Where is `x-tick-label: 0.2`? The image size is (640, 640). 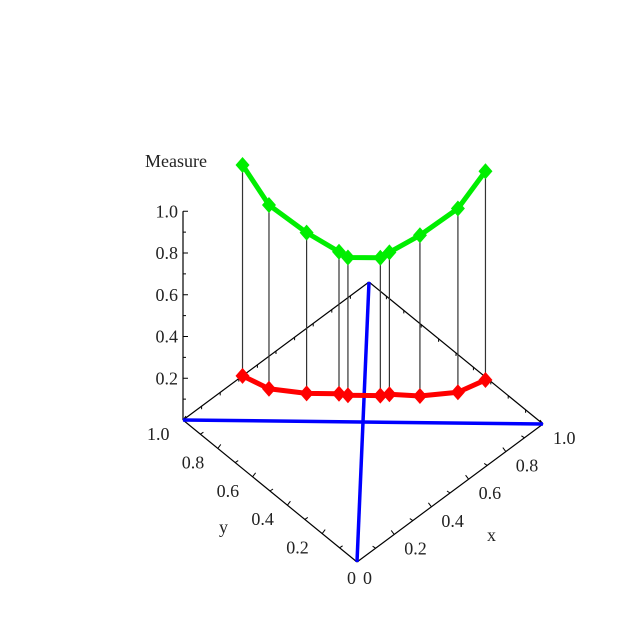 x-tick-label: 0.2 is located at coordinates (415, 548).